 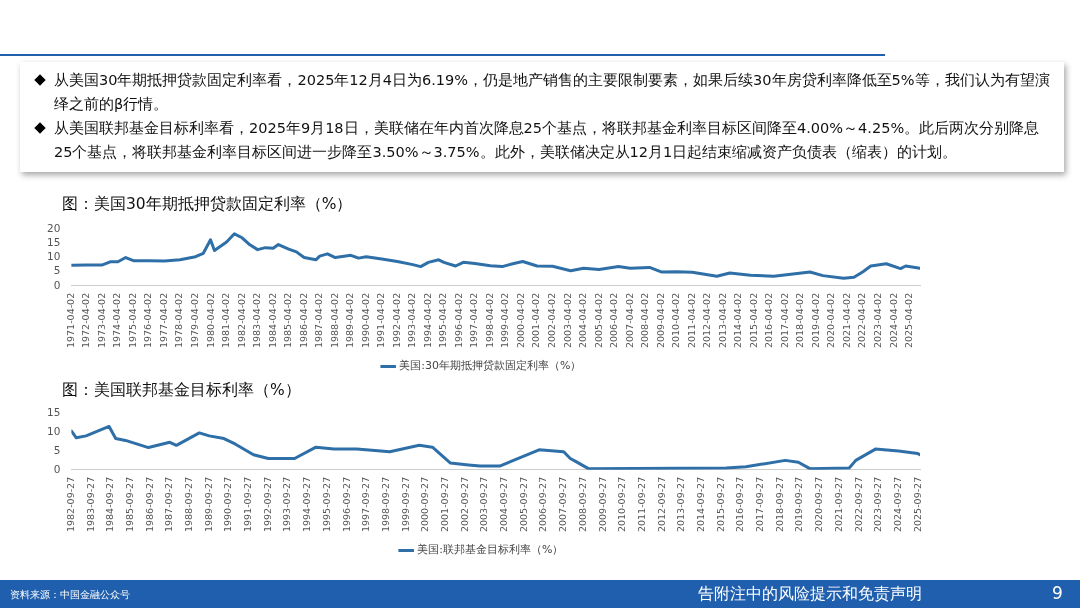 I want to click on x-tick-label: 2004-04-02, so click(x=583, y=320).